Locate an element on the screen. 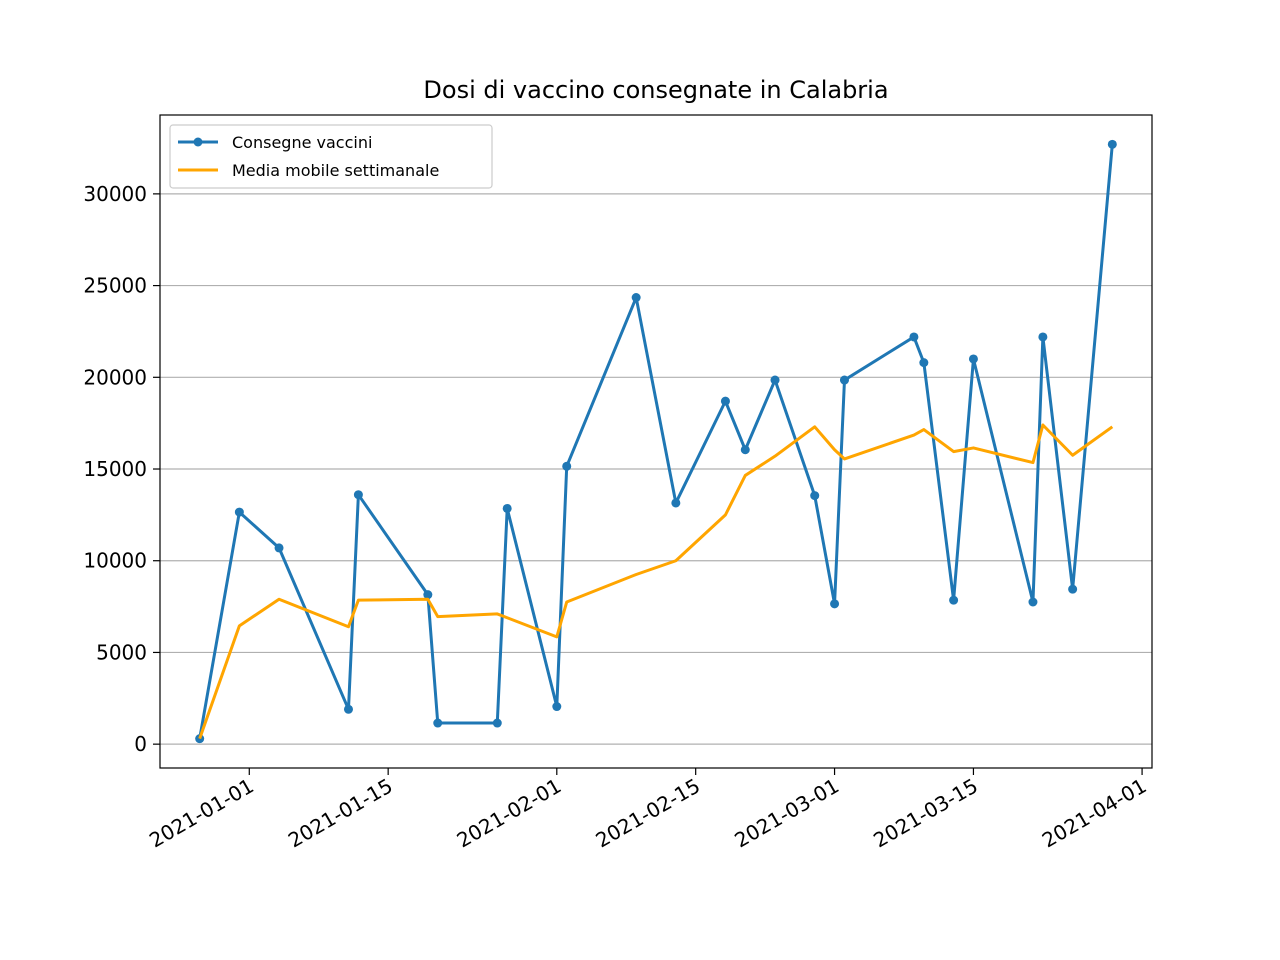 The image size is (1280, 960). legend-item: Media mobile settimanale is located at coordinates (308, 170).